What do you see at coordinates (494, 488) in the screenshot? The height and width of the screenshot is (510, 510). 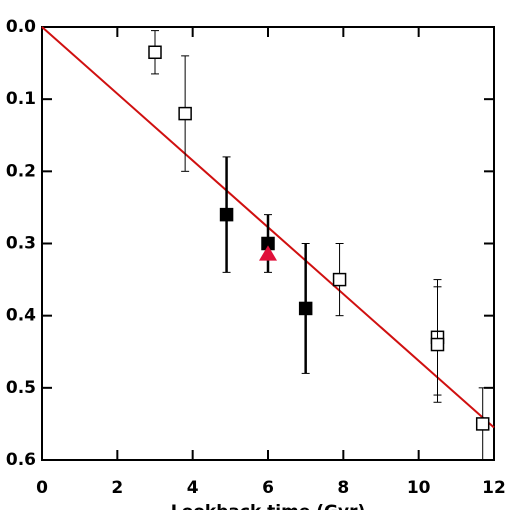 I see `x-tick-label: 12` at bounding box center [494, 488].